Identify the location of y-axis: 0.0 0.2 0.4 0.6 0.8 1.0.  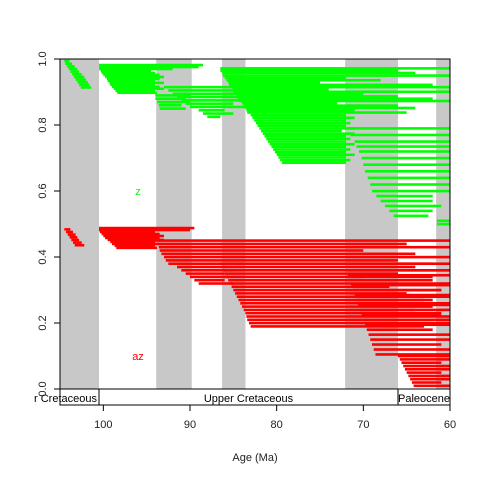
(49, 224).